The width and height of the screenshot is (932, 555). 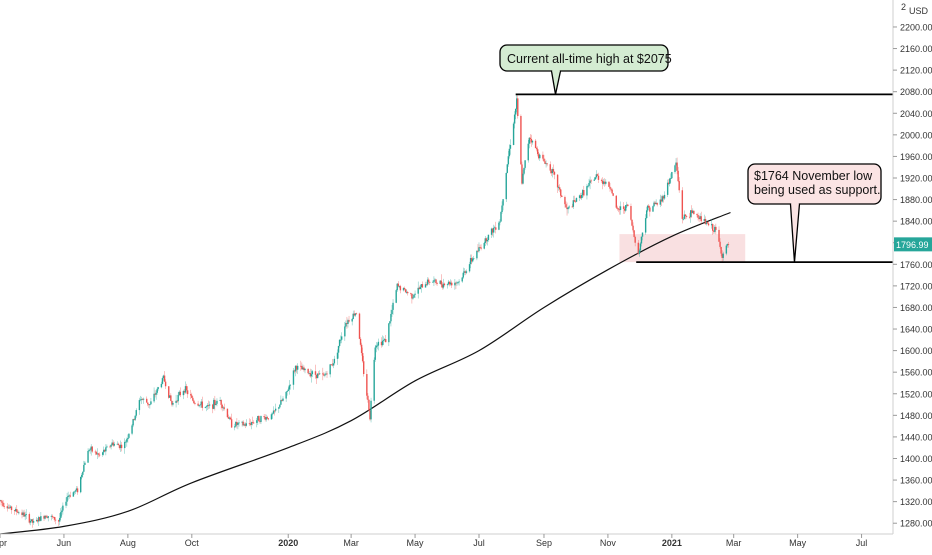 I want to click on price-tick-label: 1840.00, so click(x=916, y=222).